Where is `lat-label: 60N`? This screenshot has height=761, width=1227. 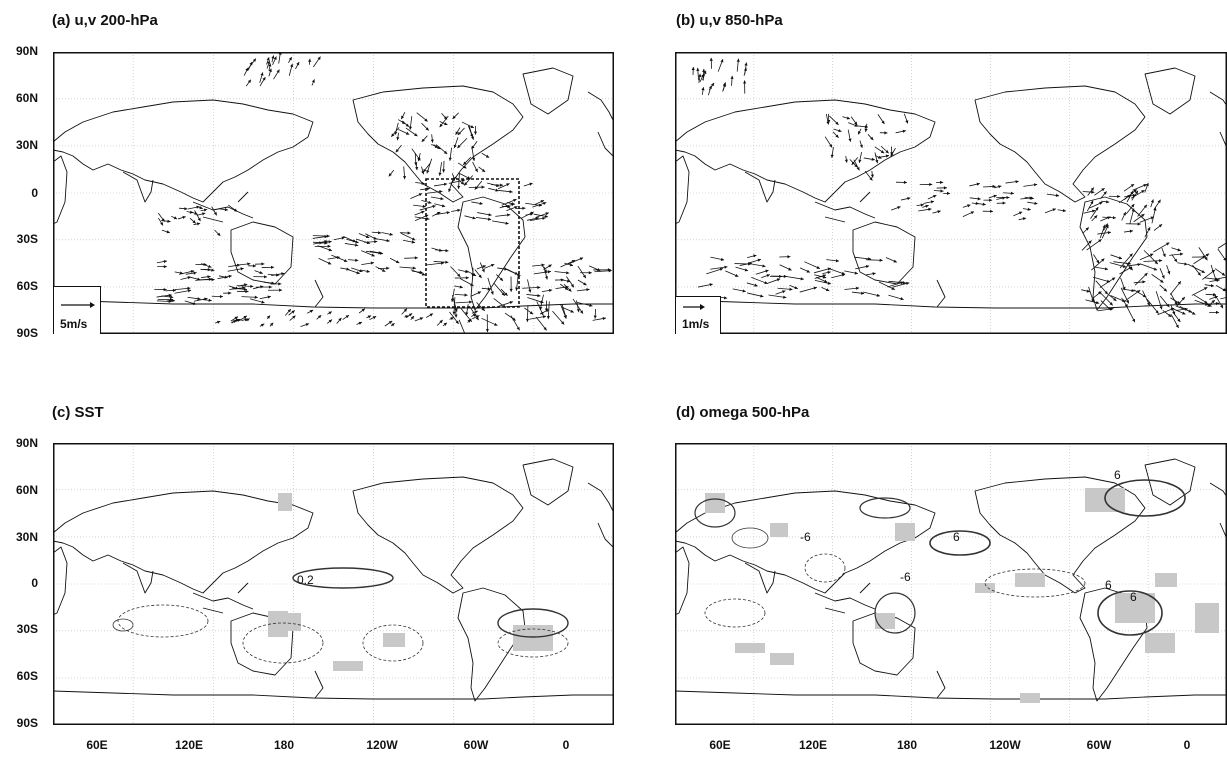
lat-label: 60N is located at coordinates (26, 98).